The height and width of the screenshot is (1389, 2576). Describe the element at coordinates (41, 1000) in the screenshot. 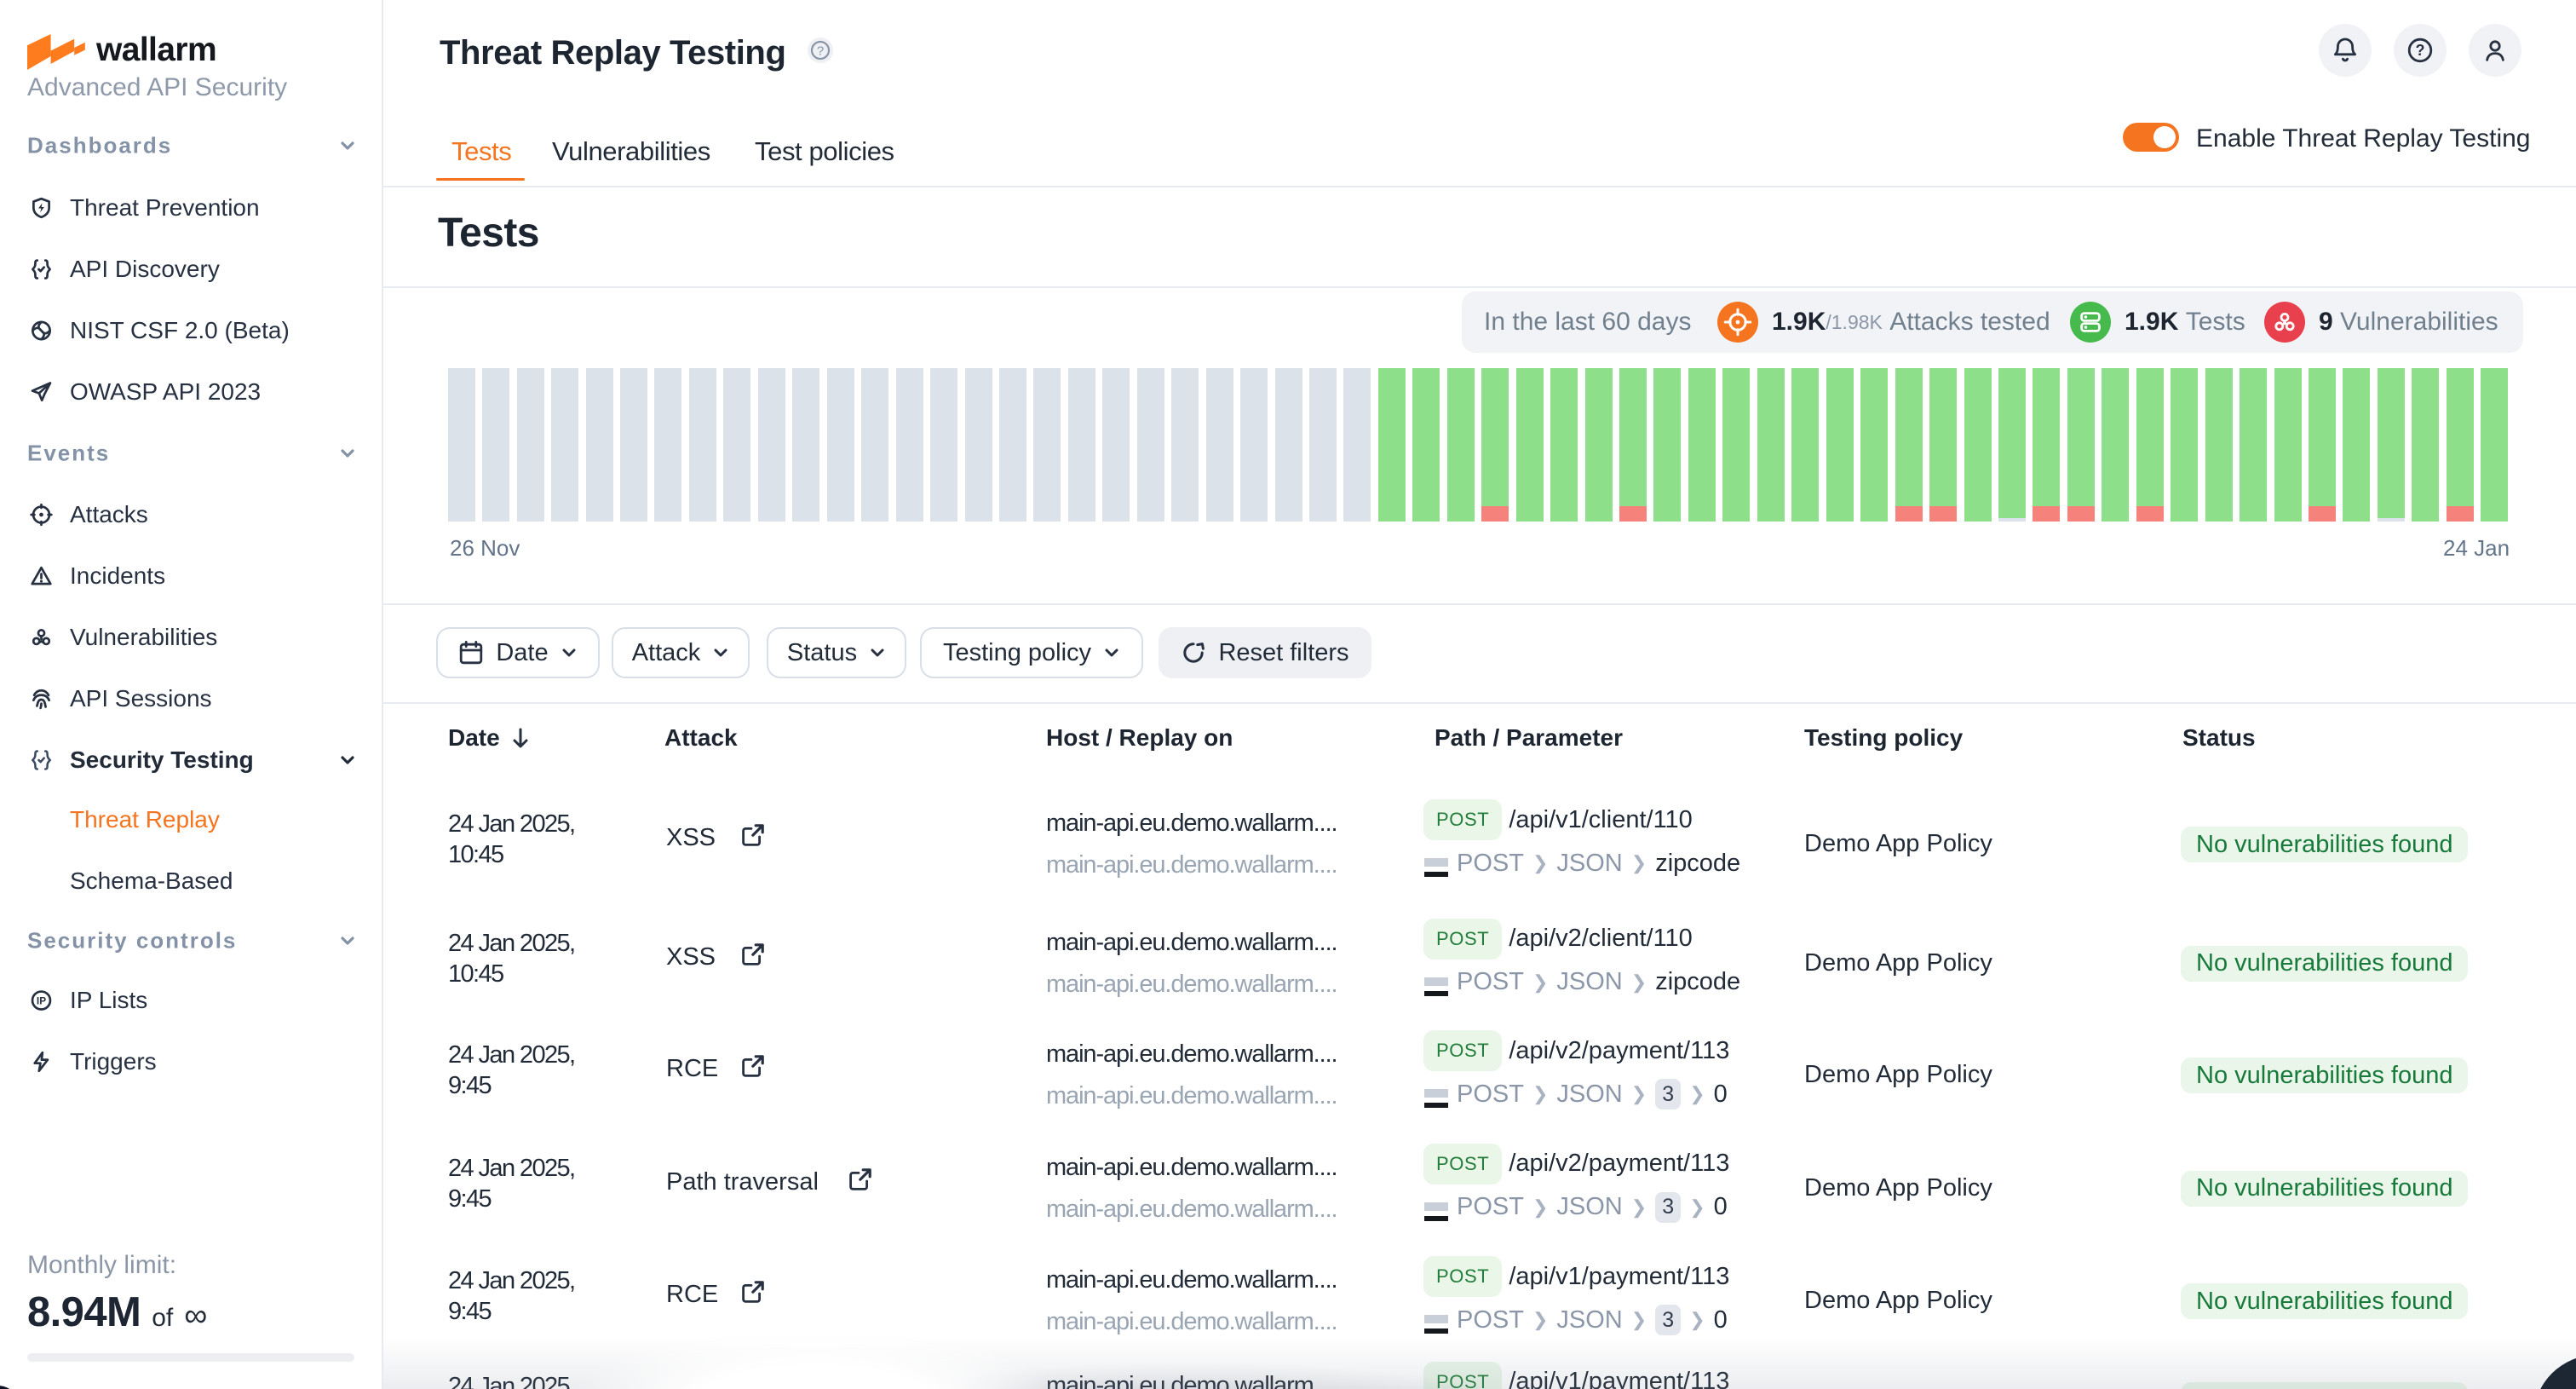

I see `svg-text: IP` at that location.